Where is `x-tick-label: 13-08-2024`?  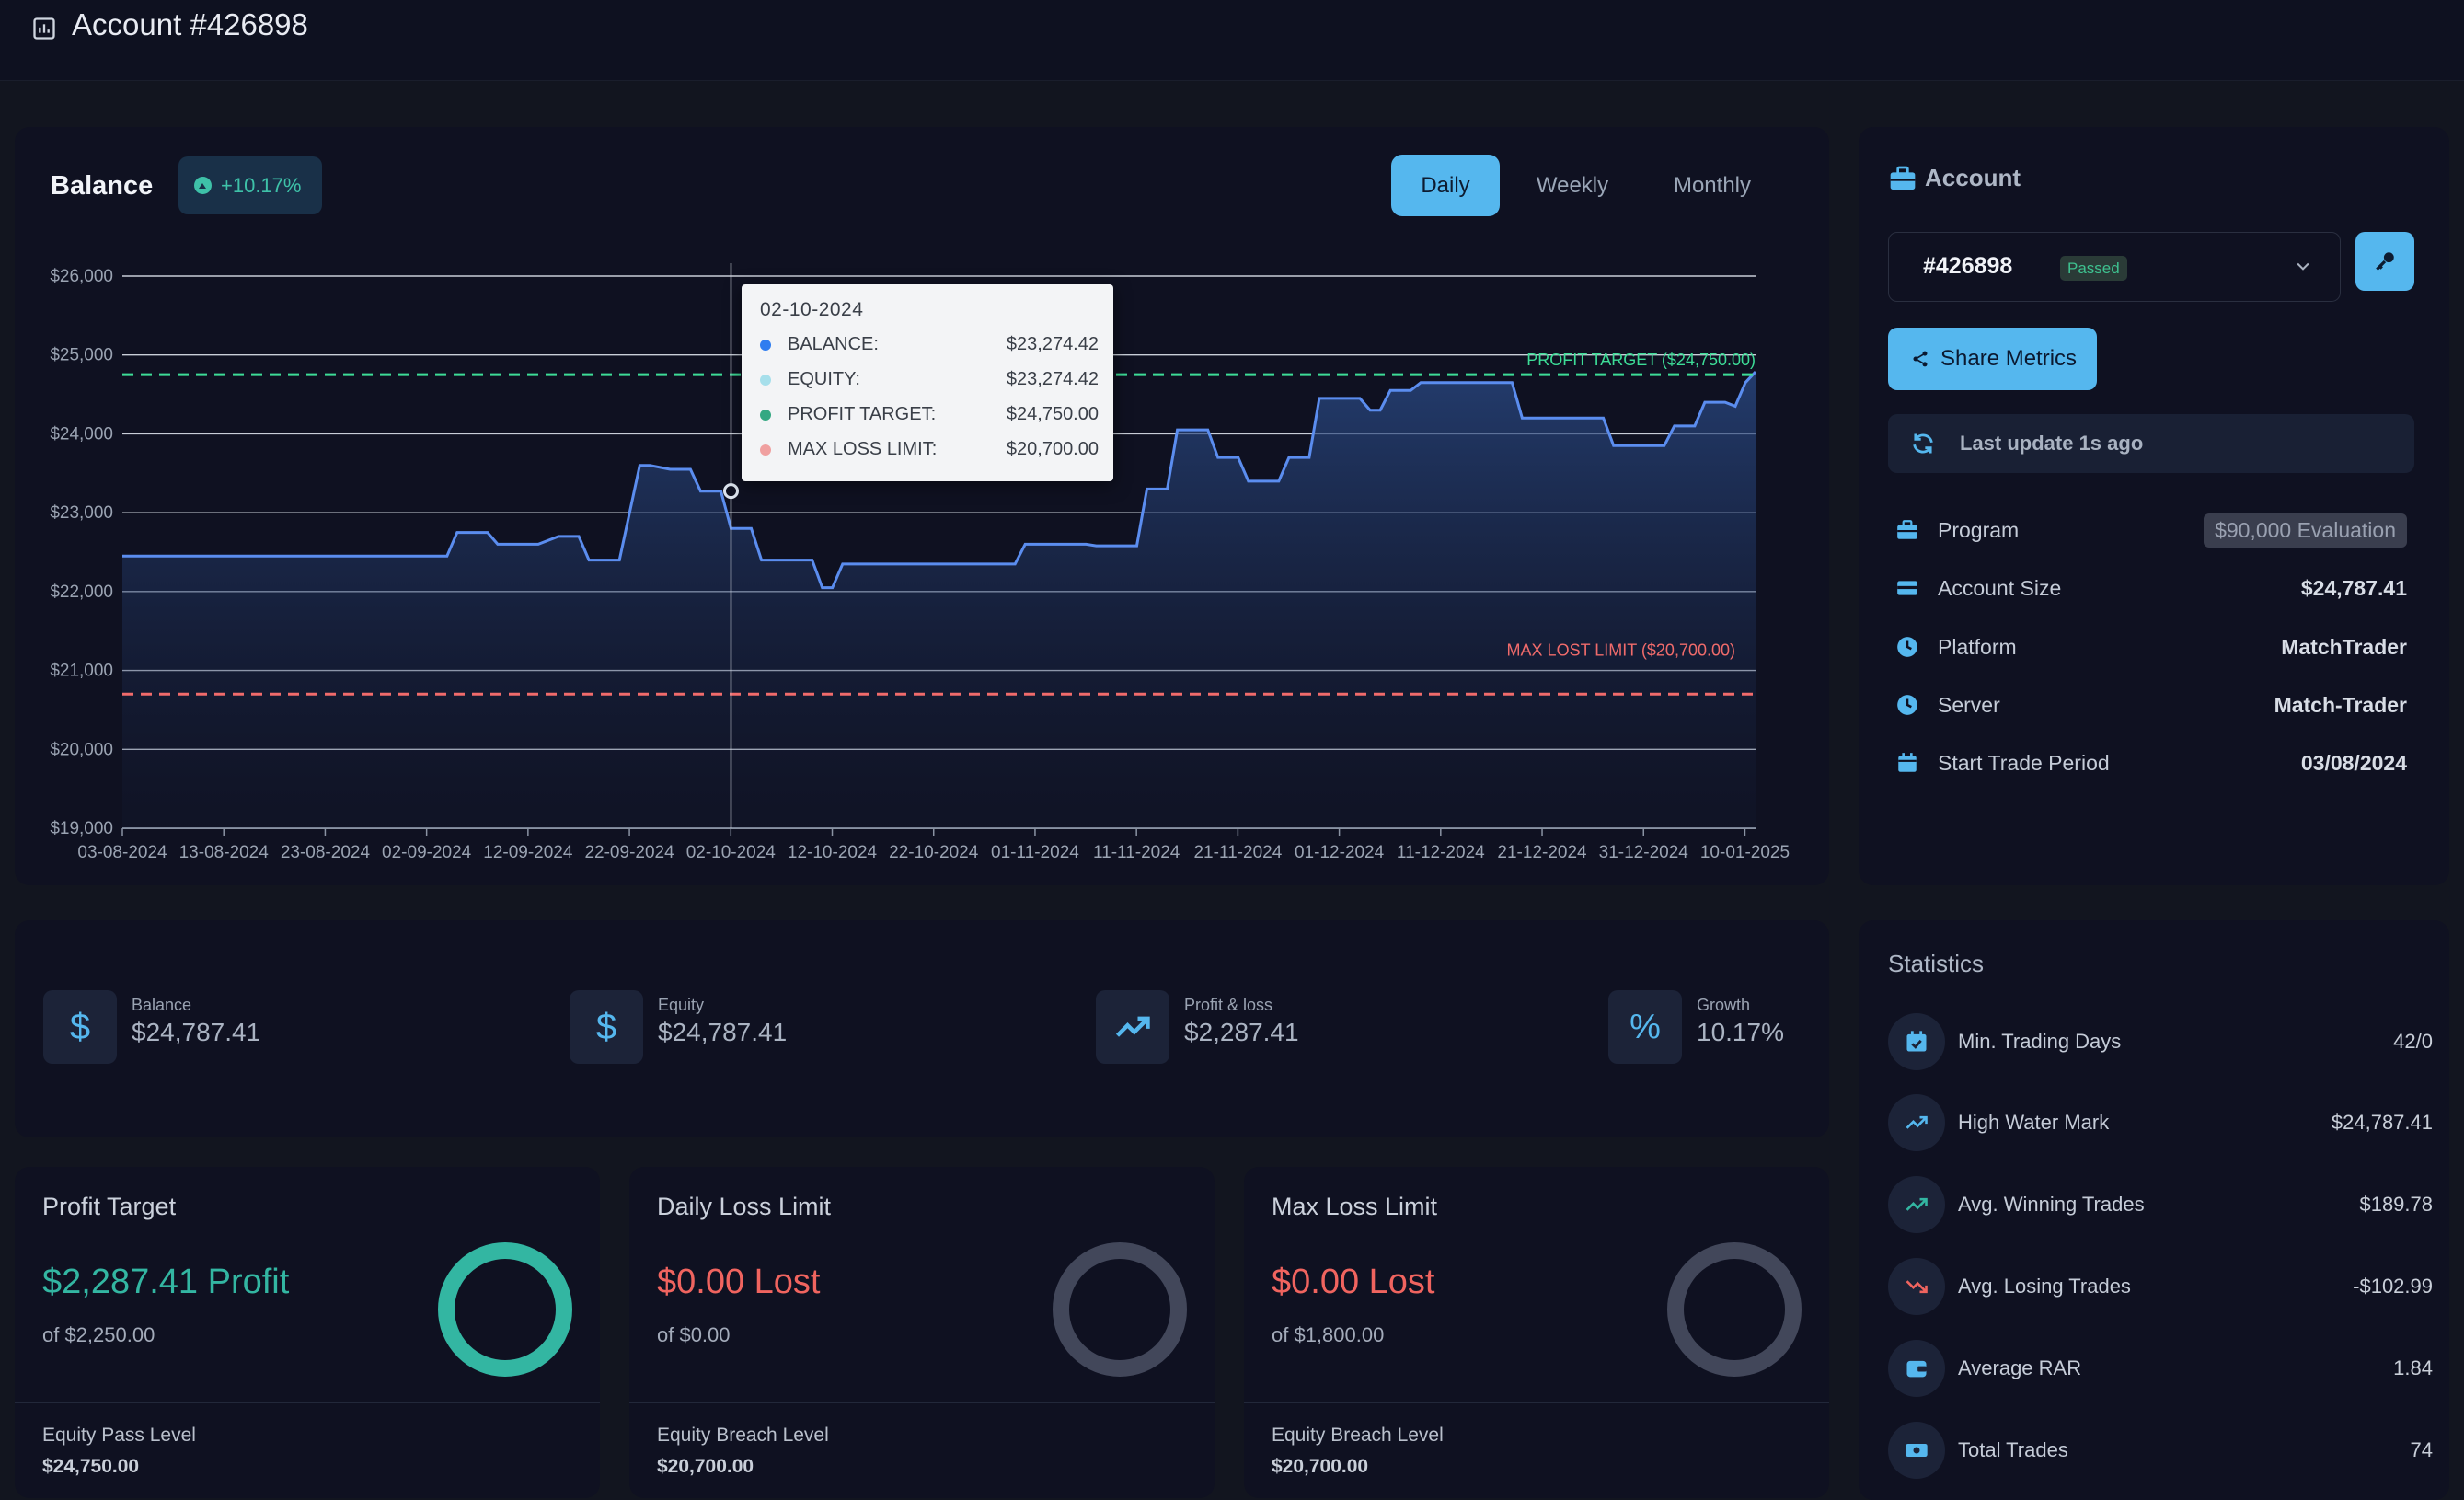
x-tick-label: 13-08-2024 is located at coordinates (224, 852).